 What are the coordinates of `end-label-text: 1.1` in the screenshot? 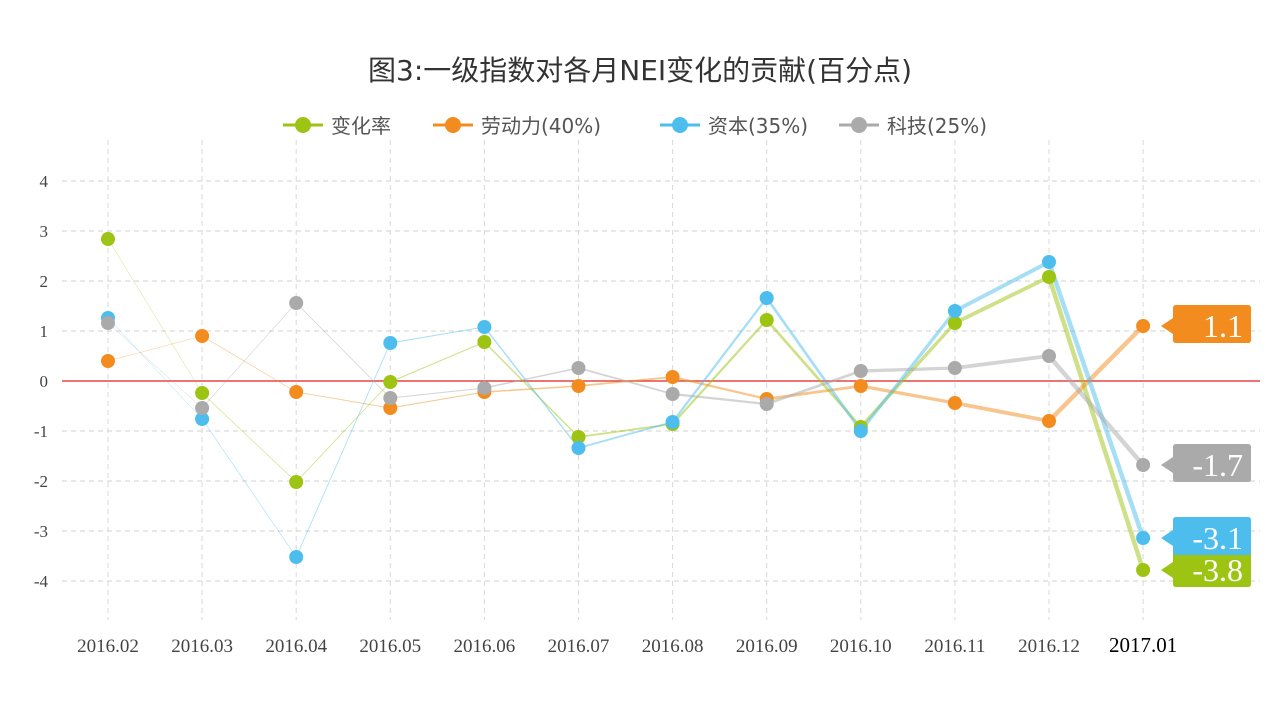 It's located at (1223, 326).